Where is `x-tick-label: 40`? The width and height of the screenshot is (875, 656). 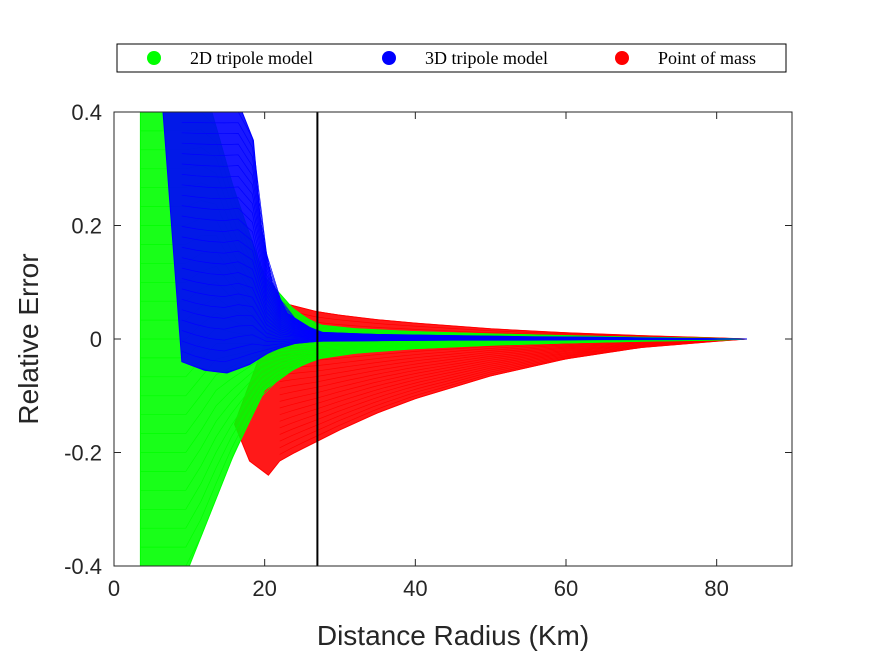
x-tick-label: 40 is located at coordinates (415, 588).